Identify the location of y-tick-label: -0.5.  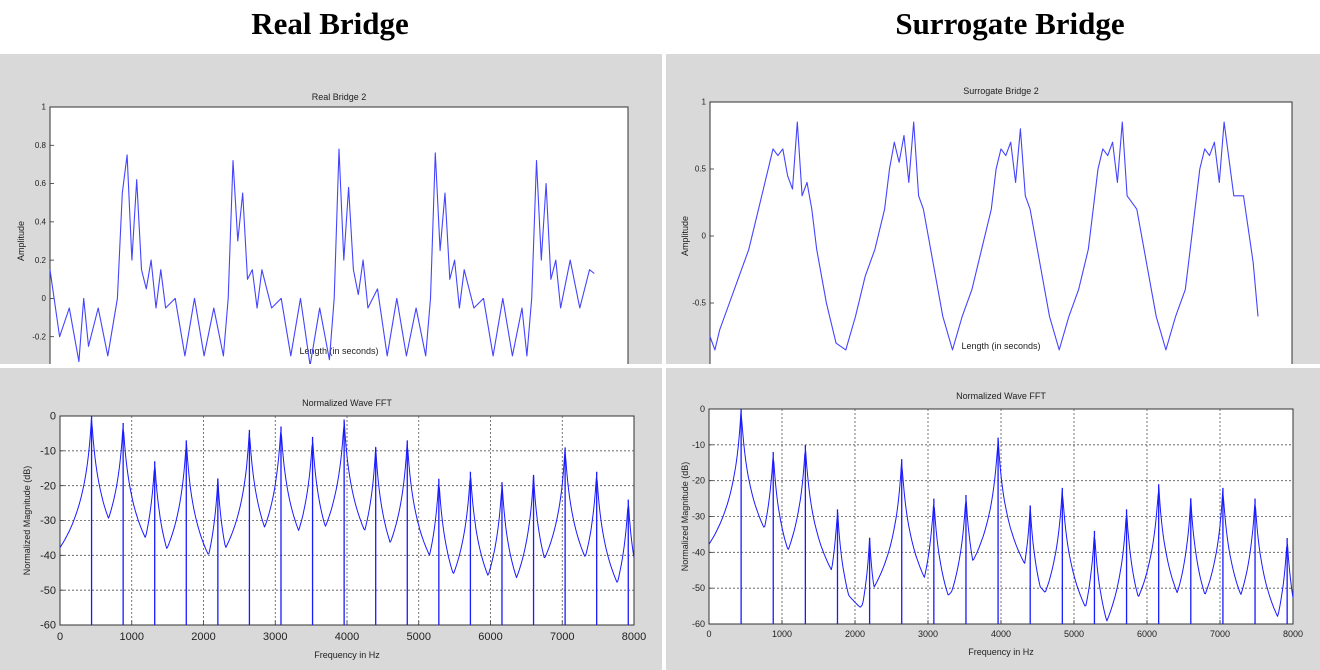
(699, 303).